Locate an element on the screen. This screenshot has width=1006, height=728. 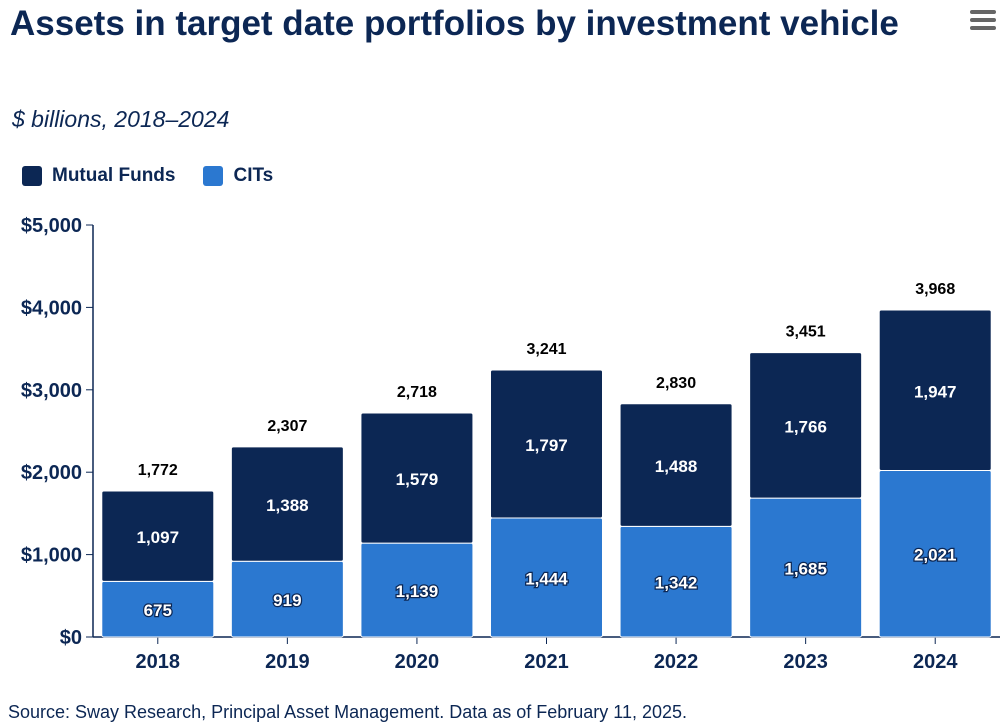
data-label: 1,797 is located at coordinates (546, 445).